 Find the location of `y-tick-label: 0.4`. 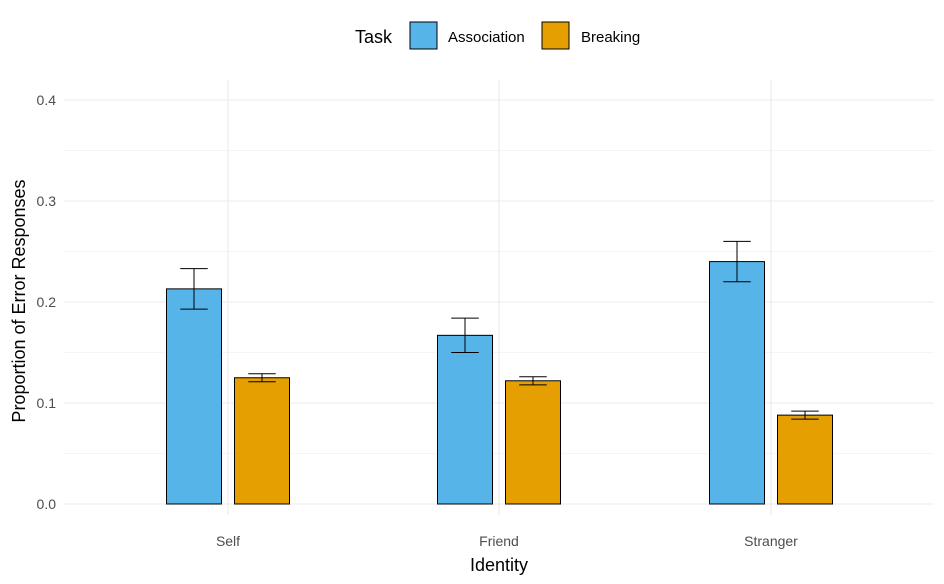

y-tick-label: 0.4 is located at coordinates (47, 100).